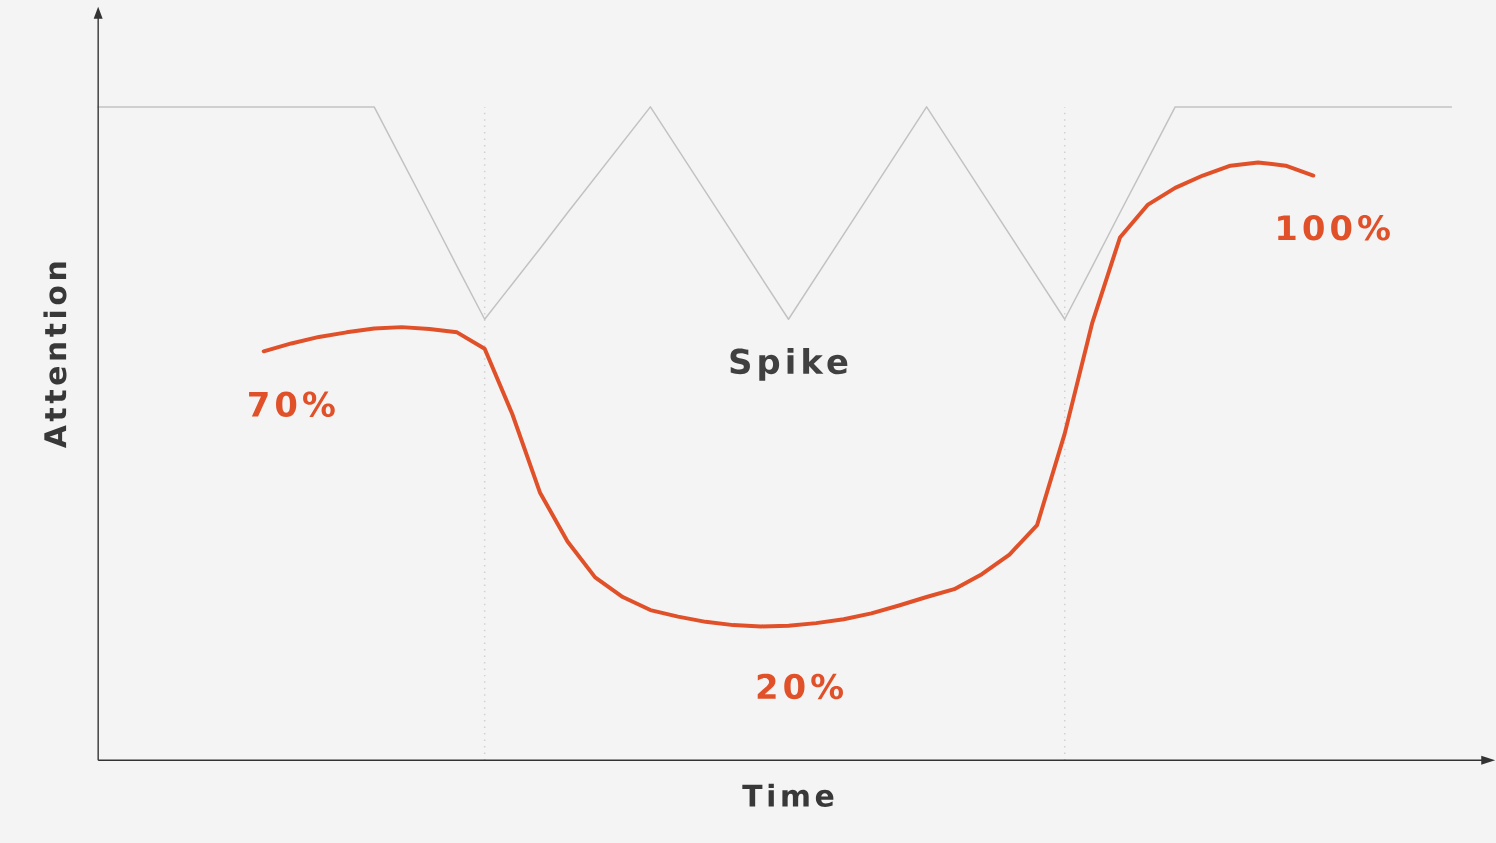 This screenshot has width=1496, height=843. Describe the element at coordinates (292, 404) in the screenshot. I see `annotation: 70%` at that location.